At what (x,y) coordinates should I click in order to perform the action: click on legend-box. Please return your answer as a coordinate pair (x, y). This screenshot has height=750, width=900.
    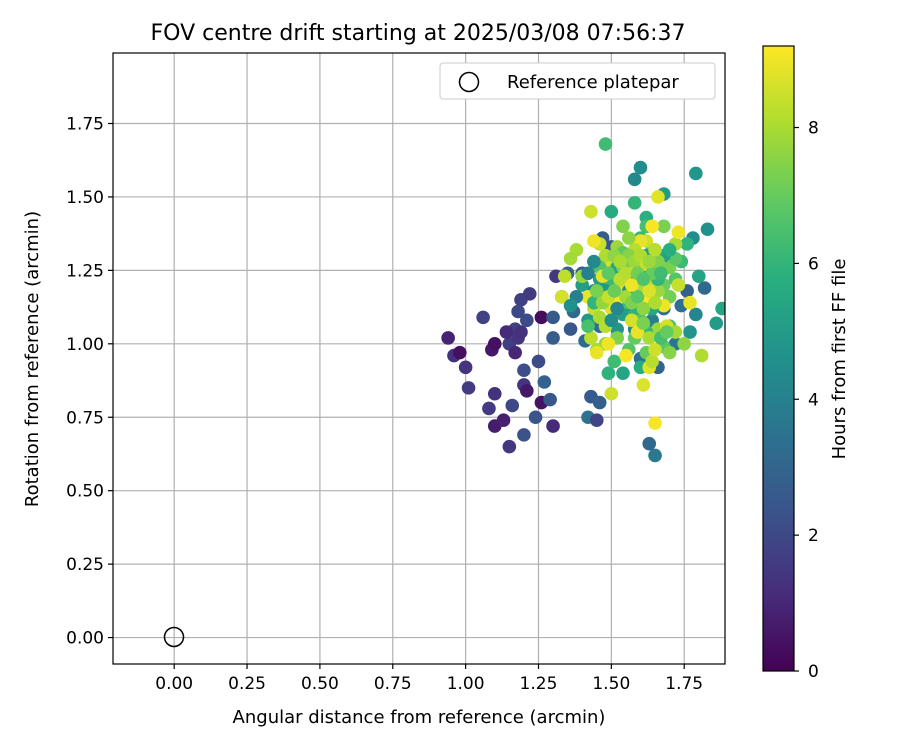
    Looking at the image, I should click on (577, 81).